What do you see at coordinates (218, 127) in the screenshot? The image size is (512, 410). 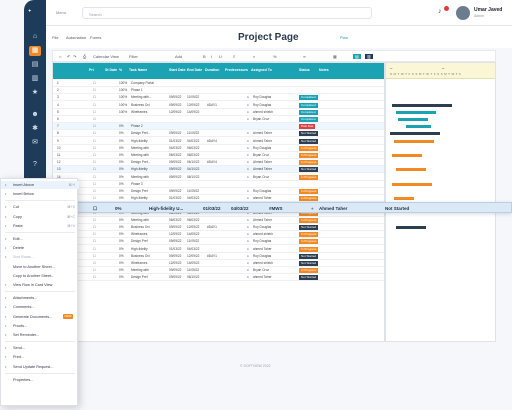 I see `table-row: 7 0% Phase 2 ☐ Past Due` at bounding box center [218, 127].